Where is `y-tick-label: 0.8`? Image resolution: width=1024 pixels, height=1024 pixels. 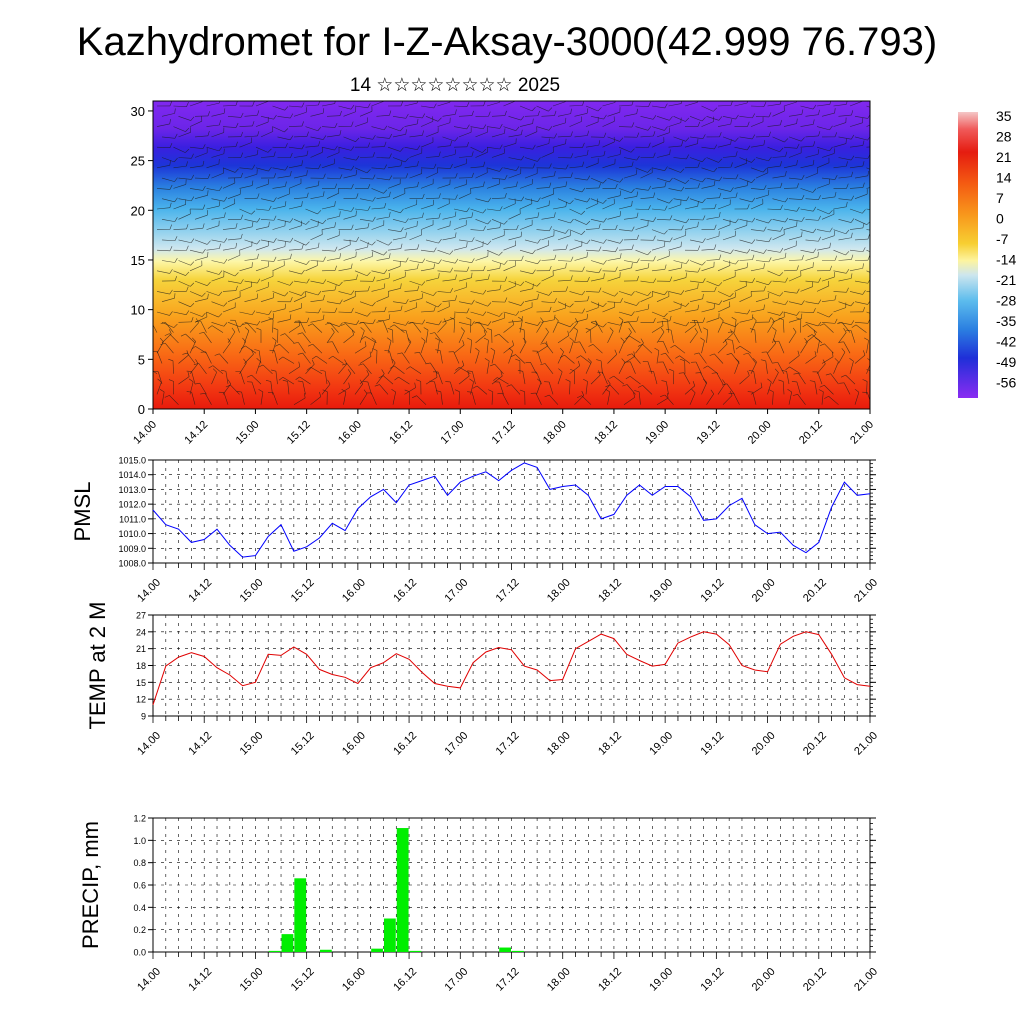 y-tick-label: 0.8 is located at coordinates (139, 863).